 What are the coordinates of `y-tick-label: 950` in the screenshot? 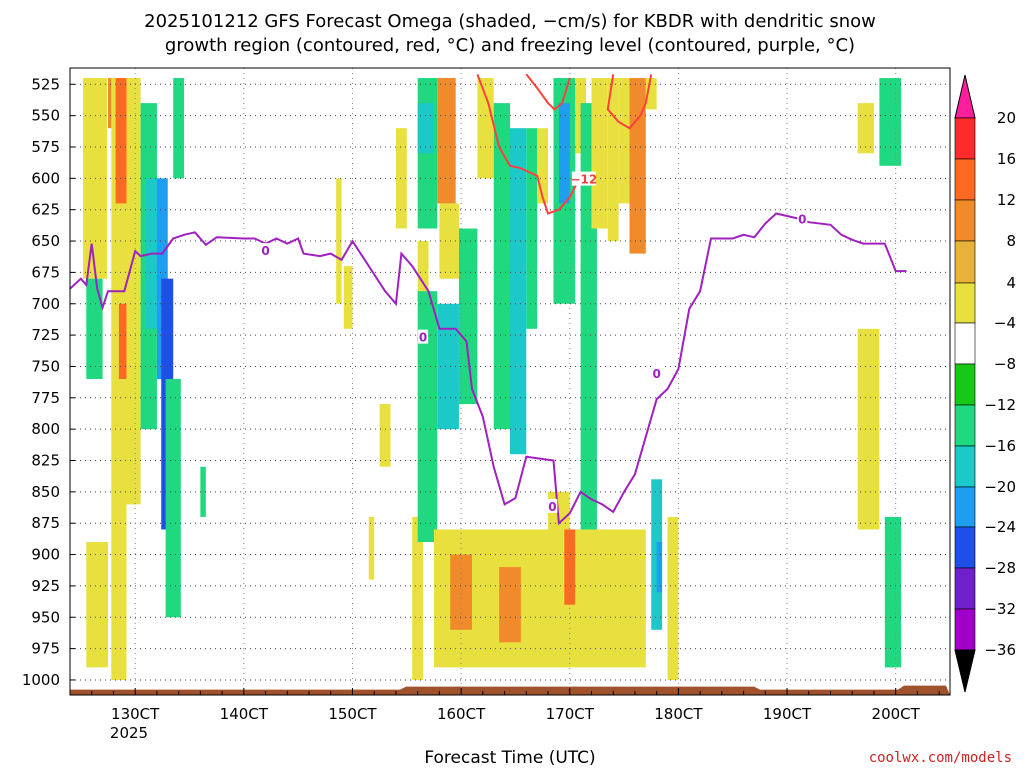 It's located at (45, 617).